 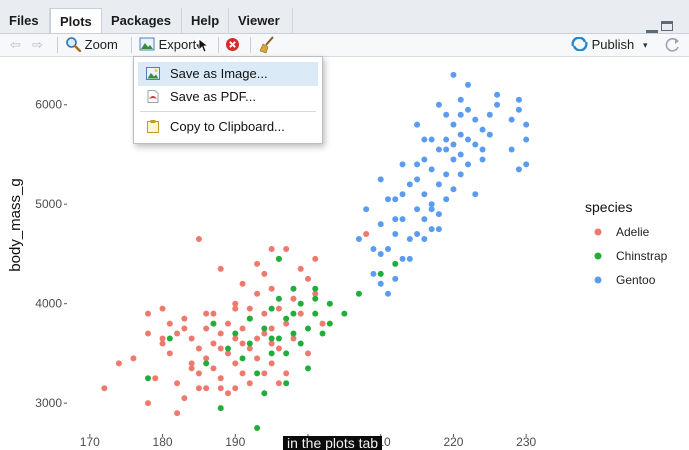 I want to click on remove-plot-icon, so click(x=232, y=44).